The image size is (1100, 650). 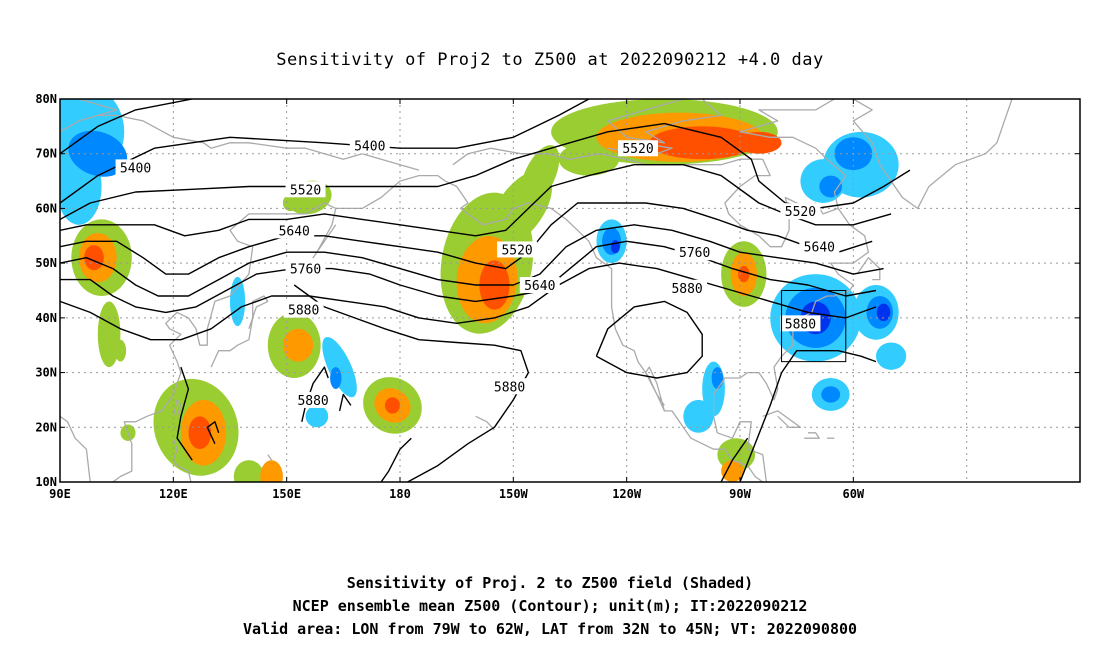 I want to click on lon-tick-label: 90W, so click(x=740, y=494).